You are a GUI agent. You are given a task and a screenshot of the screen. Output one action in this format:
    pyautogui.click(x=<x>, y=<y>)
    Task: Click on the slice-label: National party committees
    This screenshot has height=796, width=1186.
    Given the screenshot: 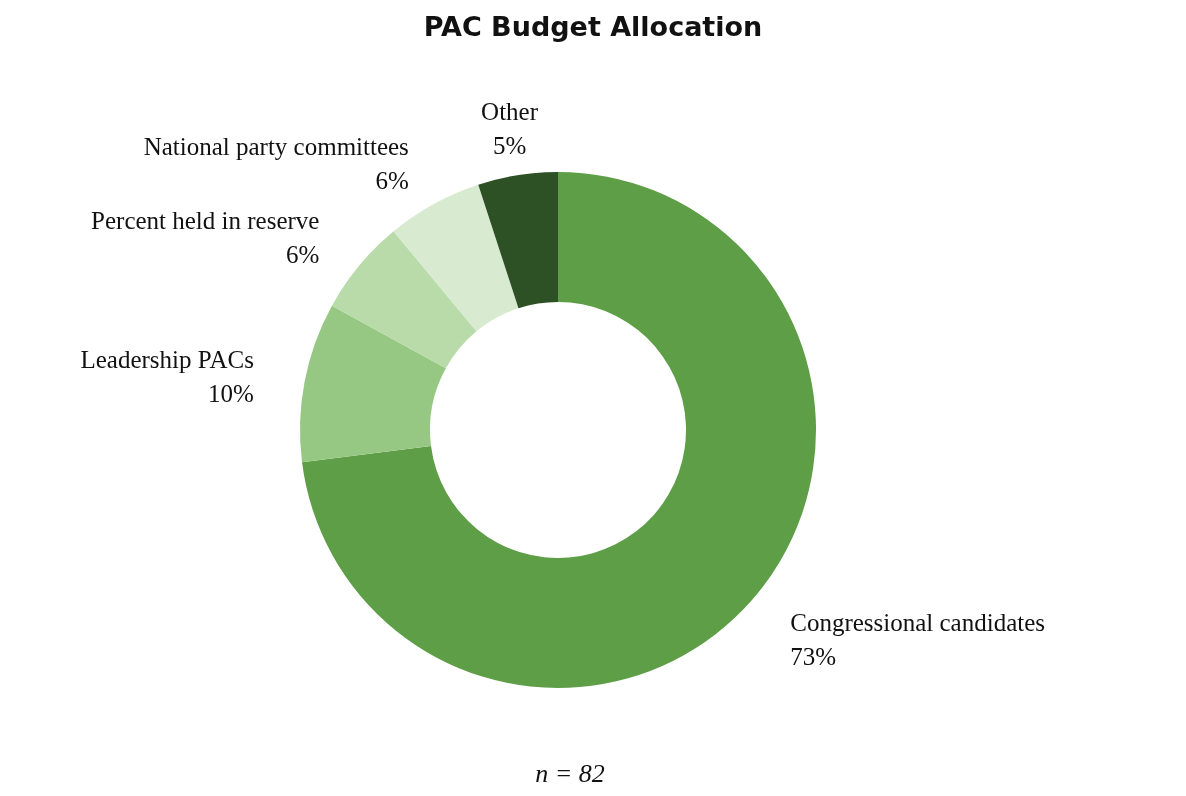 What is the action you would take?
    pyautogui.click(x=276, y=146)
    